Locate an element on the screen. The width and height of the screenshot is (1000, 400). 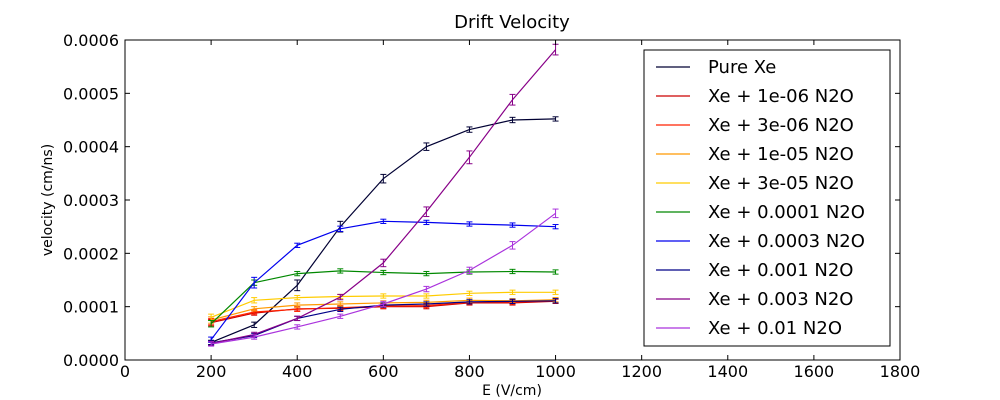
legend-item-6: Xe + 0.0003 N2O is located at coordinates (760, 241).